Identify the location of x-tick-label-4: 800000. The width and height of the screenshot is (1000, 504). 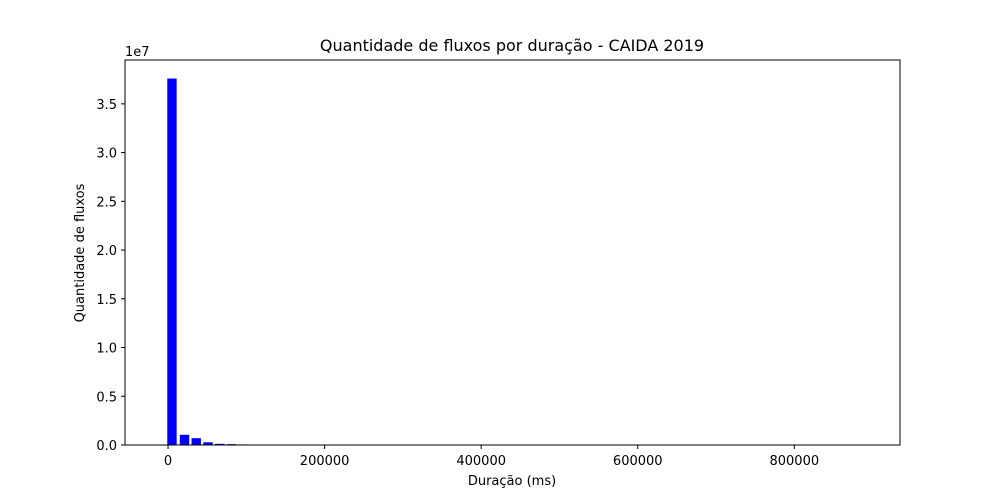
(794, 461).